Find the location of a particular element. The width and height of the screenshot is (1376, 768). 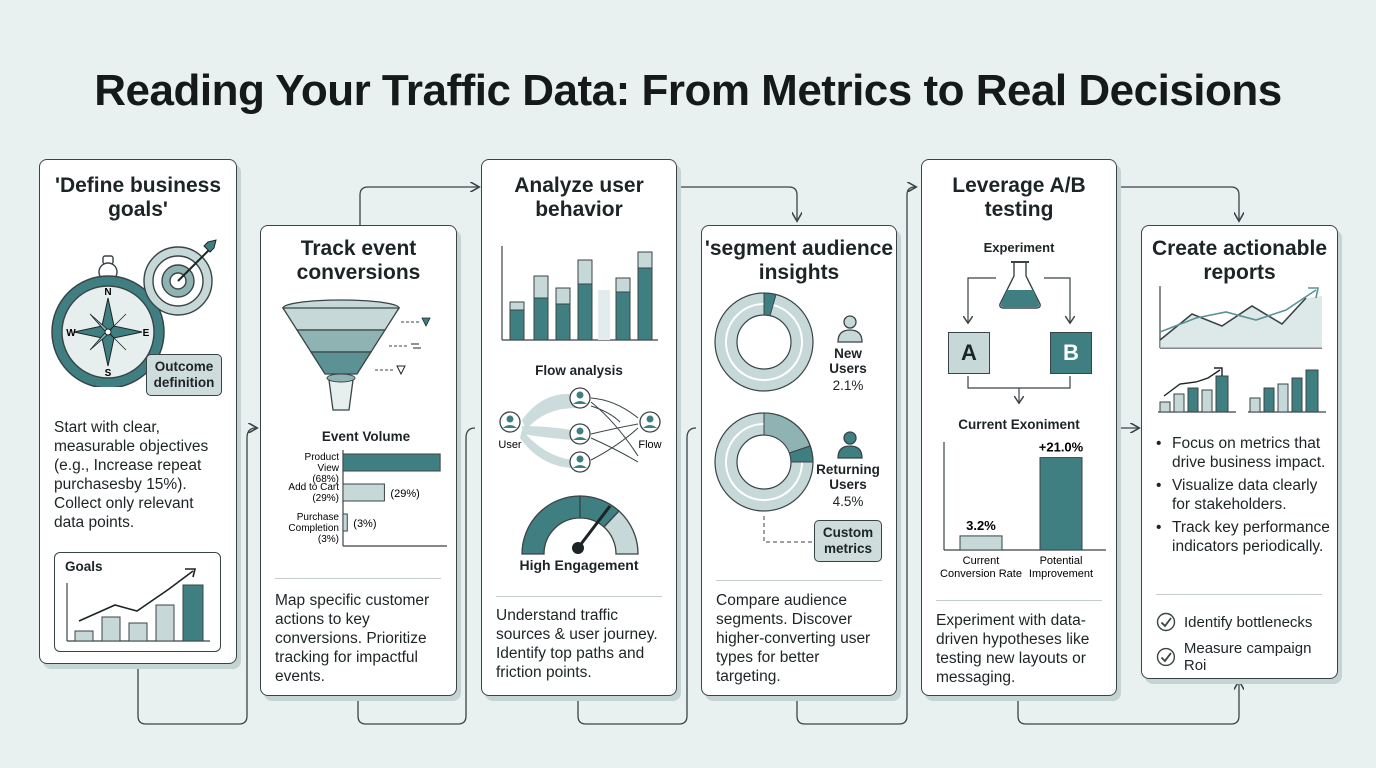

new-users-donut is located at coordinates (764, 342).